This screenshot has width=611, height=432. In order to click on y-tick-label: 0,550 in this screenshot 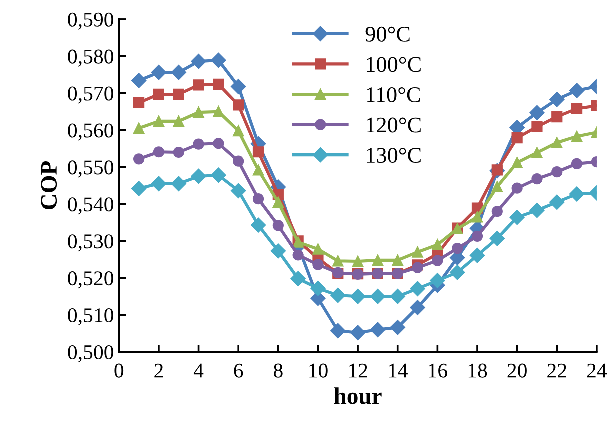, I will do `click(91, 169)`.